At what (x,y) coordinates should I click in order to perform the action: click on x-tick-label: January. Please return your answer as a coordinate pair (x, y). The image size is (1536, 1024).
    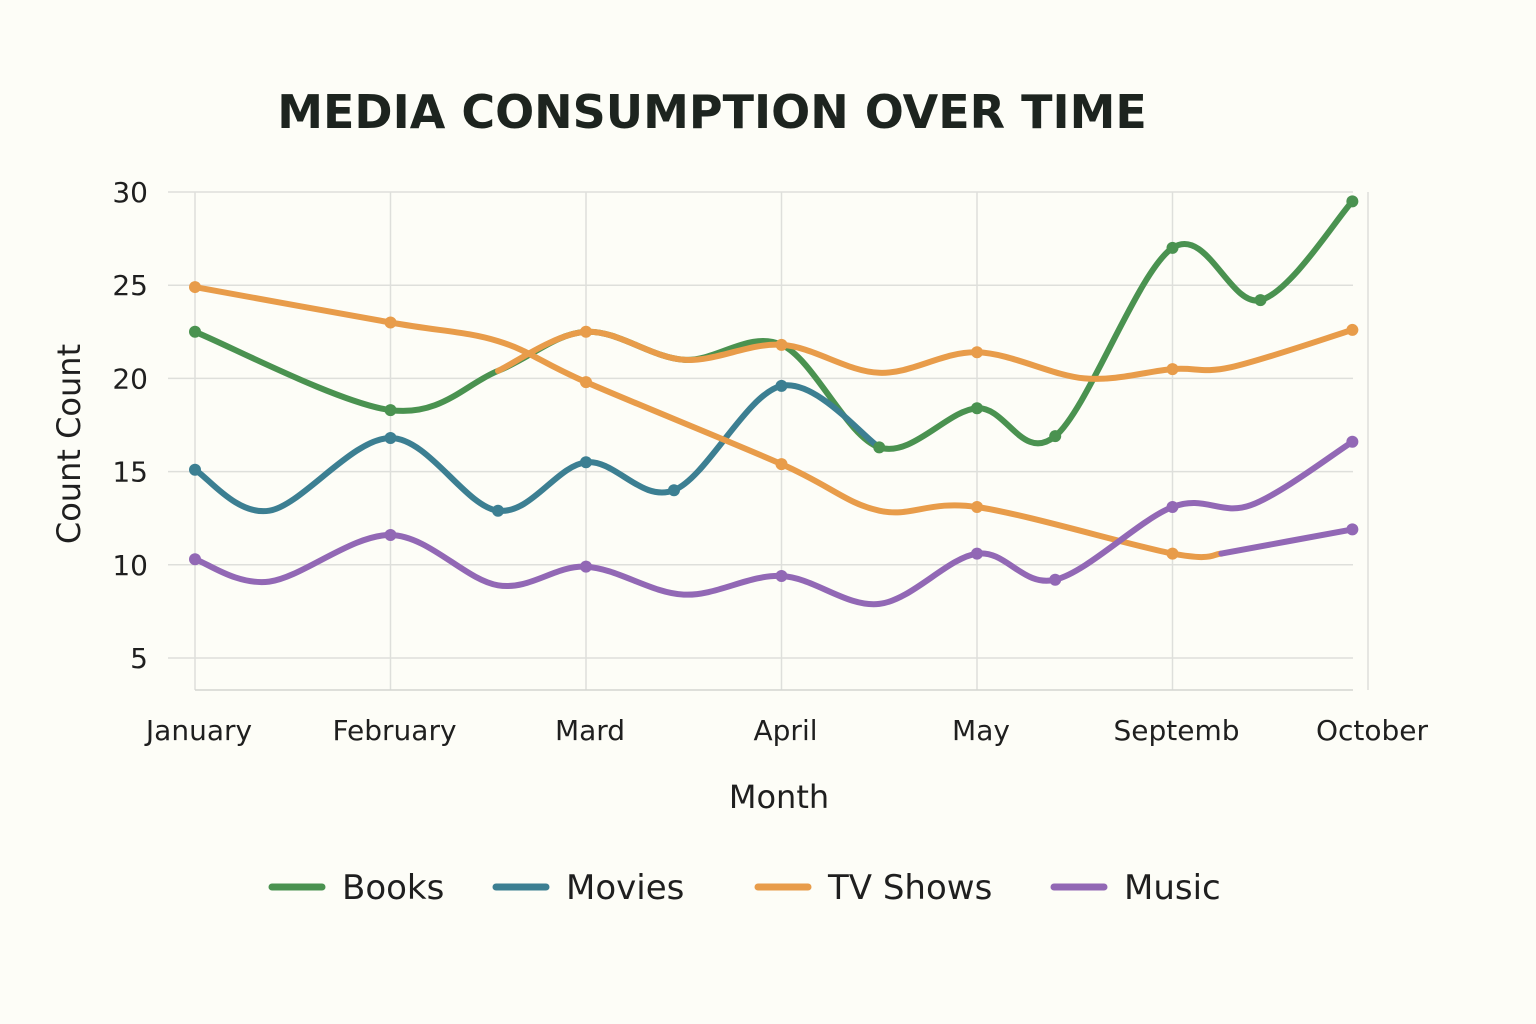
    Looking at the image, I should click on (198, 730).